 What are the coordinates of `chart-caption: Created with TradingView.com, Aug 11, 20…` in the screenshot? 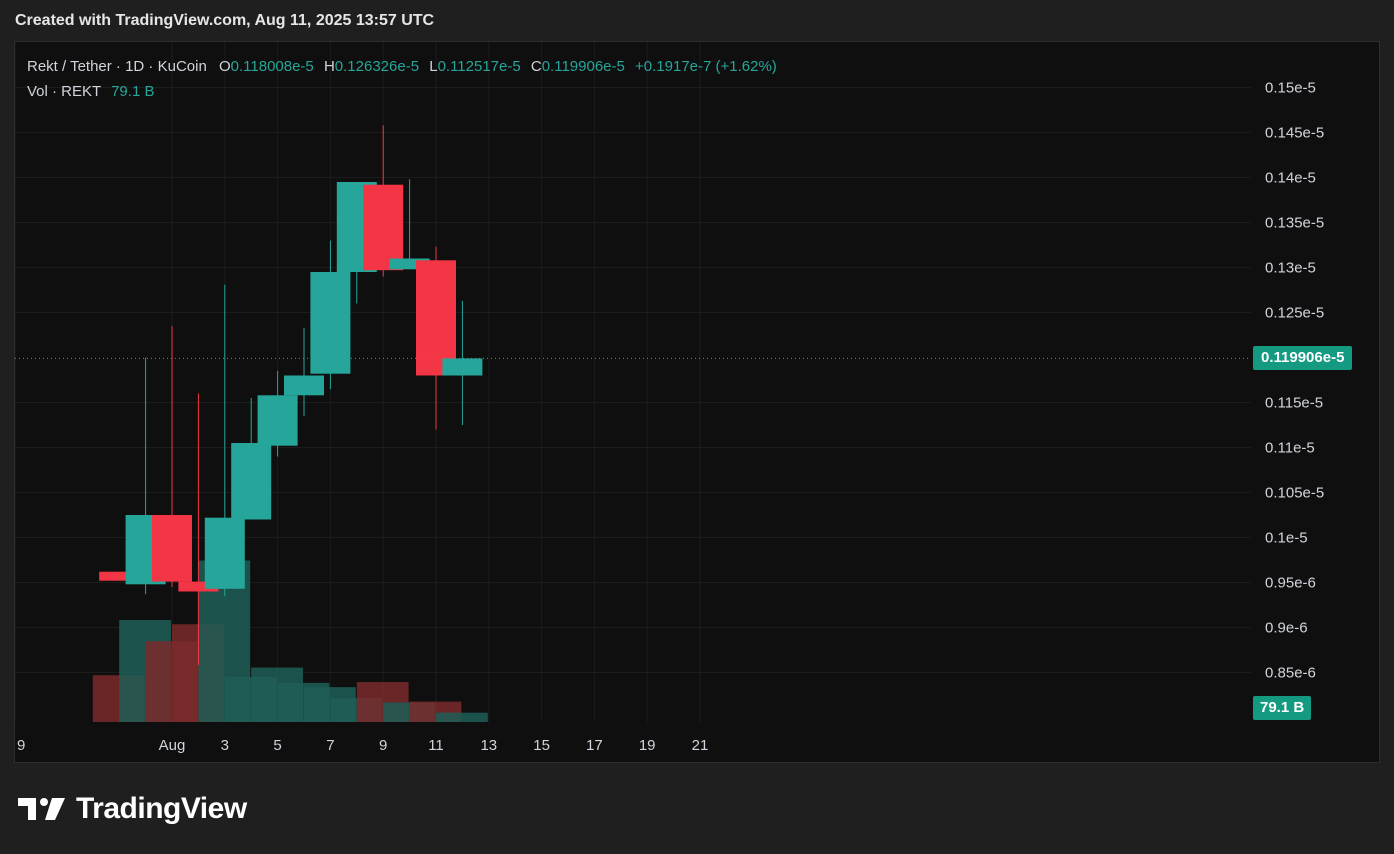 It's located at (225, 20).